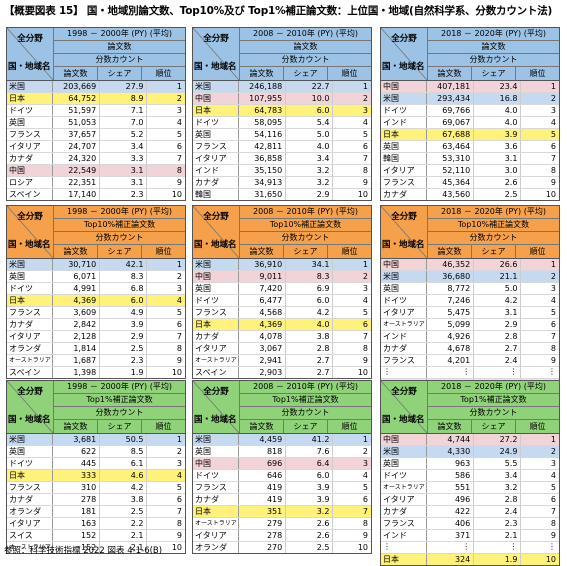  I want to click on country-name: 韓国, so click(216, 194).